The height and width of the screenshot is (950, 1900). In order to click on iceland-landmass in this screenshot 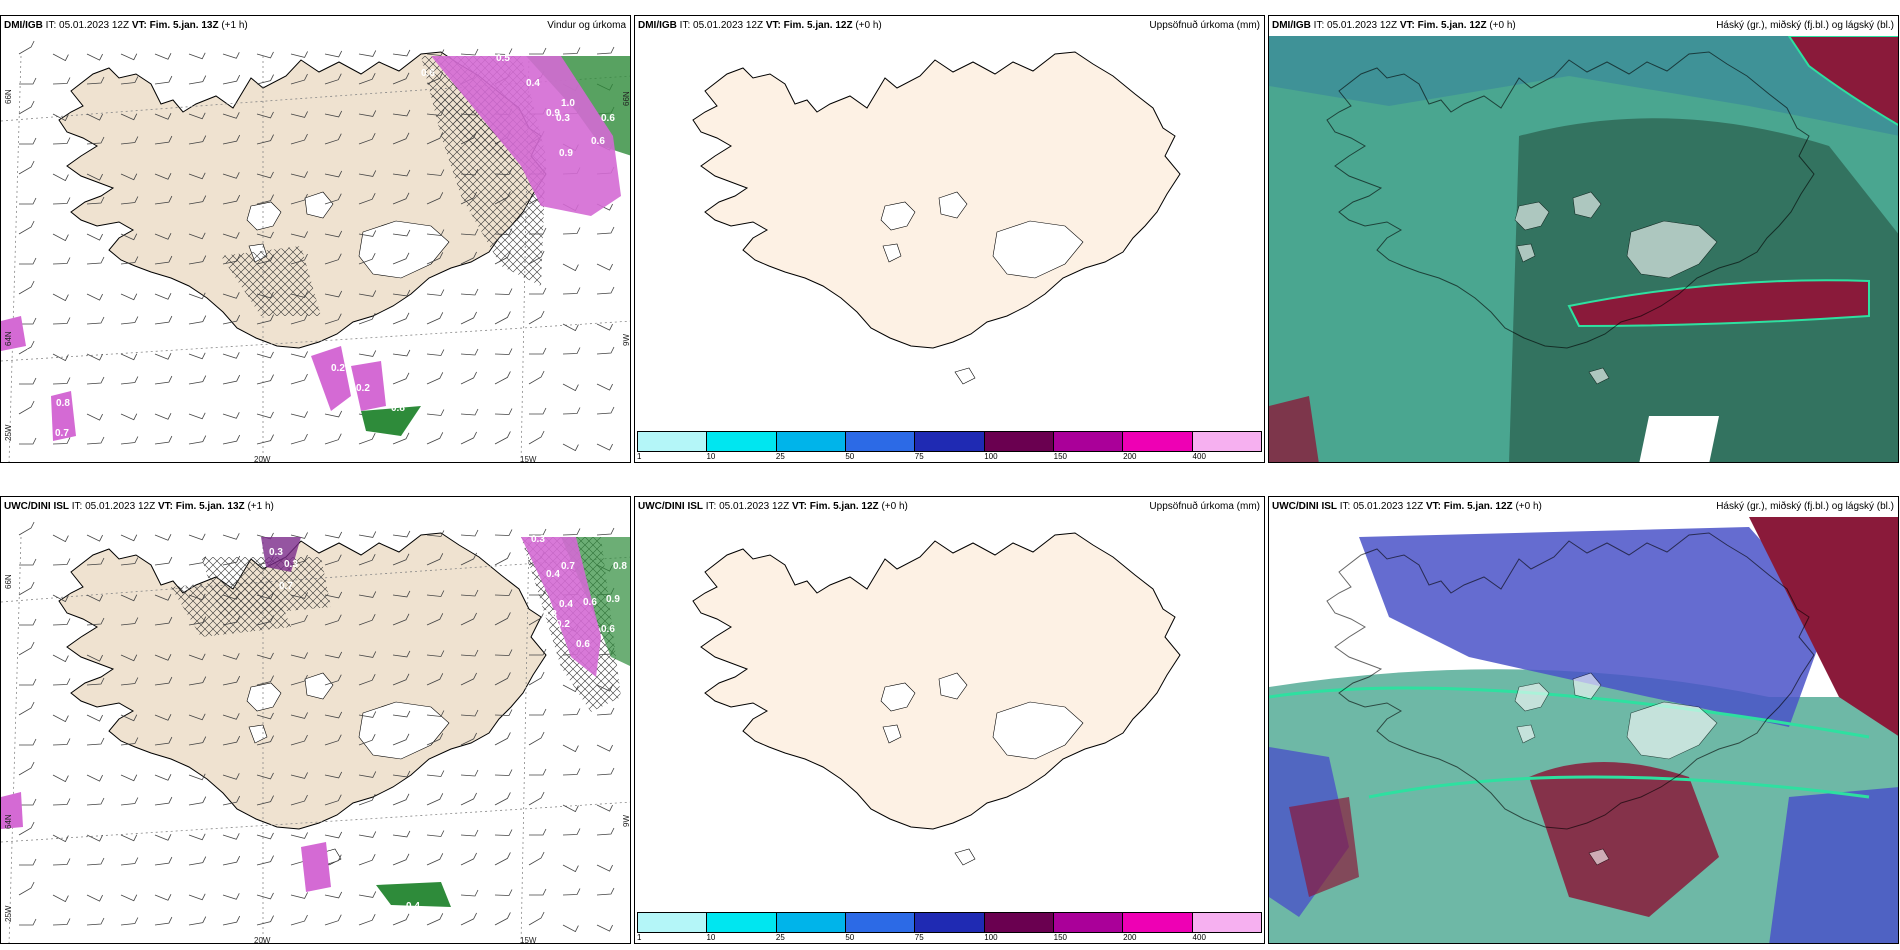, I will do `click(1570, 699)`.